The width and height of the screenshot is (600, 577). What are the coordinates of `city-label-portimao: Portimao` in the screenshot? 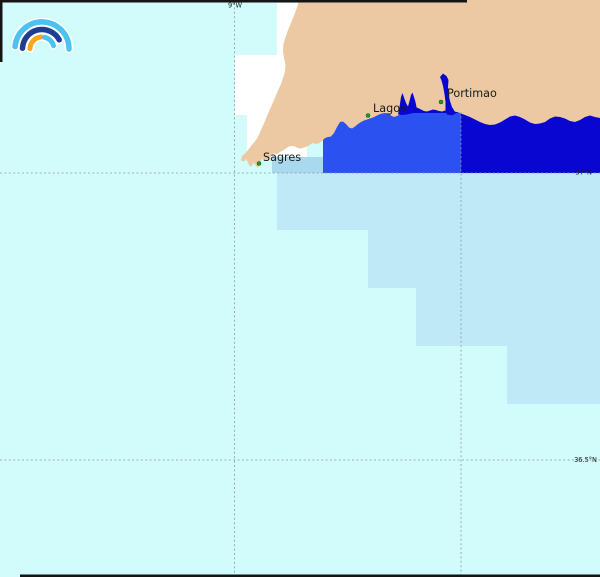 It's located at (472, 93).